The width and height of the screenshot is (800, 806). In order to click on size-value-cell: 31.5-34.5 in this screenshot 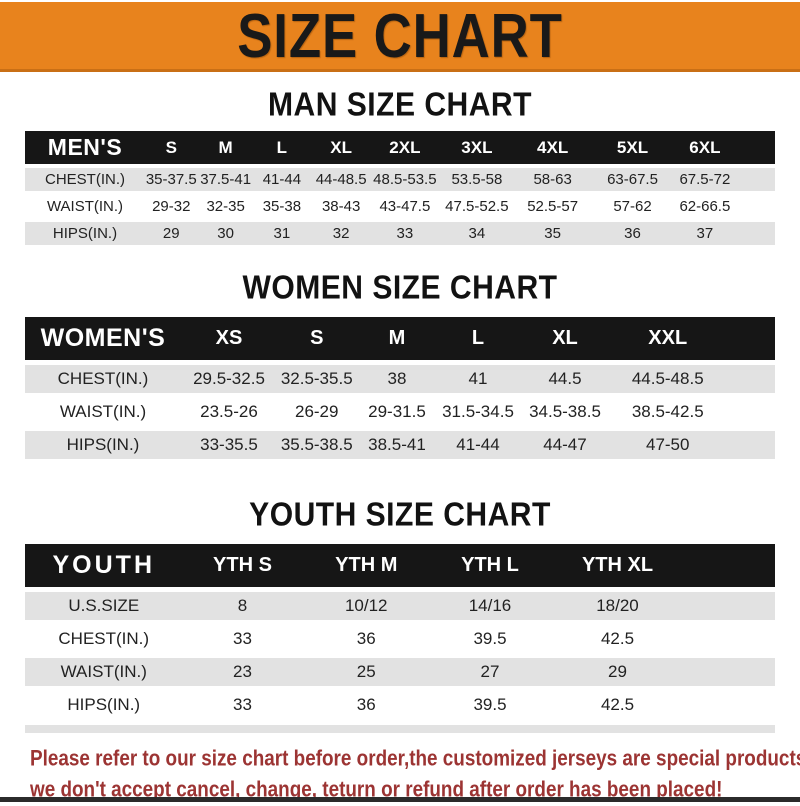, I will do `click(478, 412)`.